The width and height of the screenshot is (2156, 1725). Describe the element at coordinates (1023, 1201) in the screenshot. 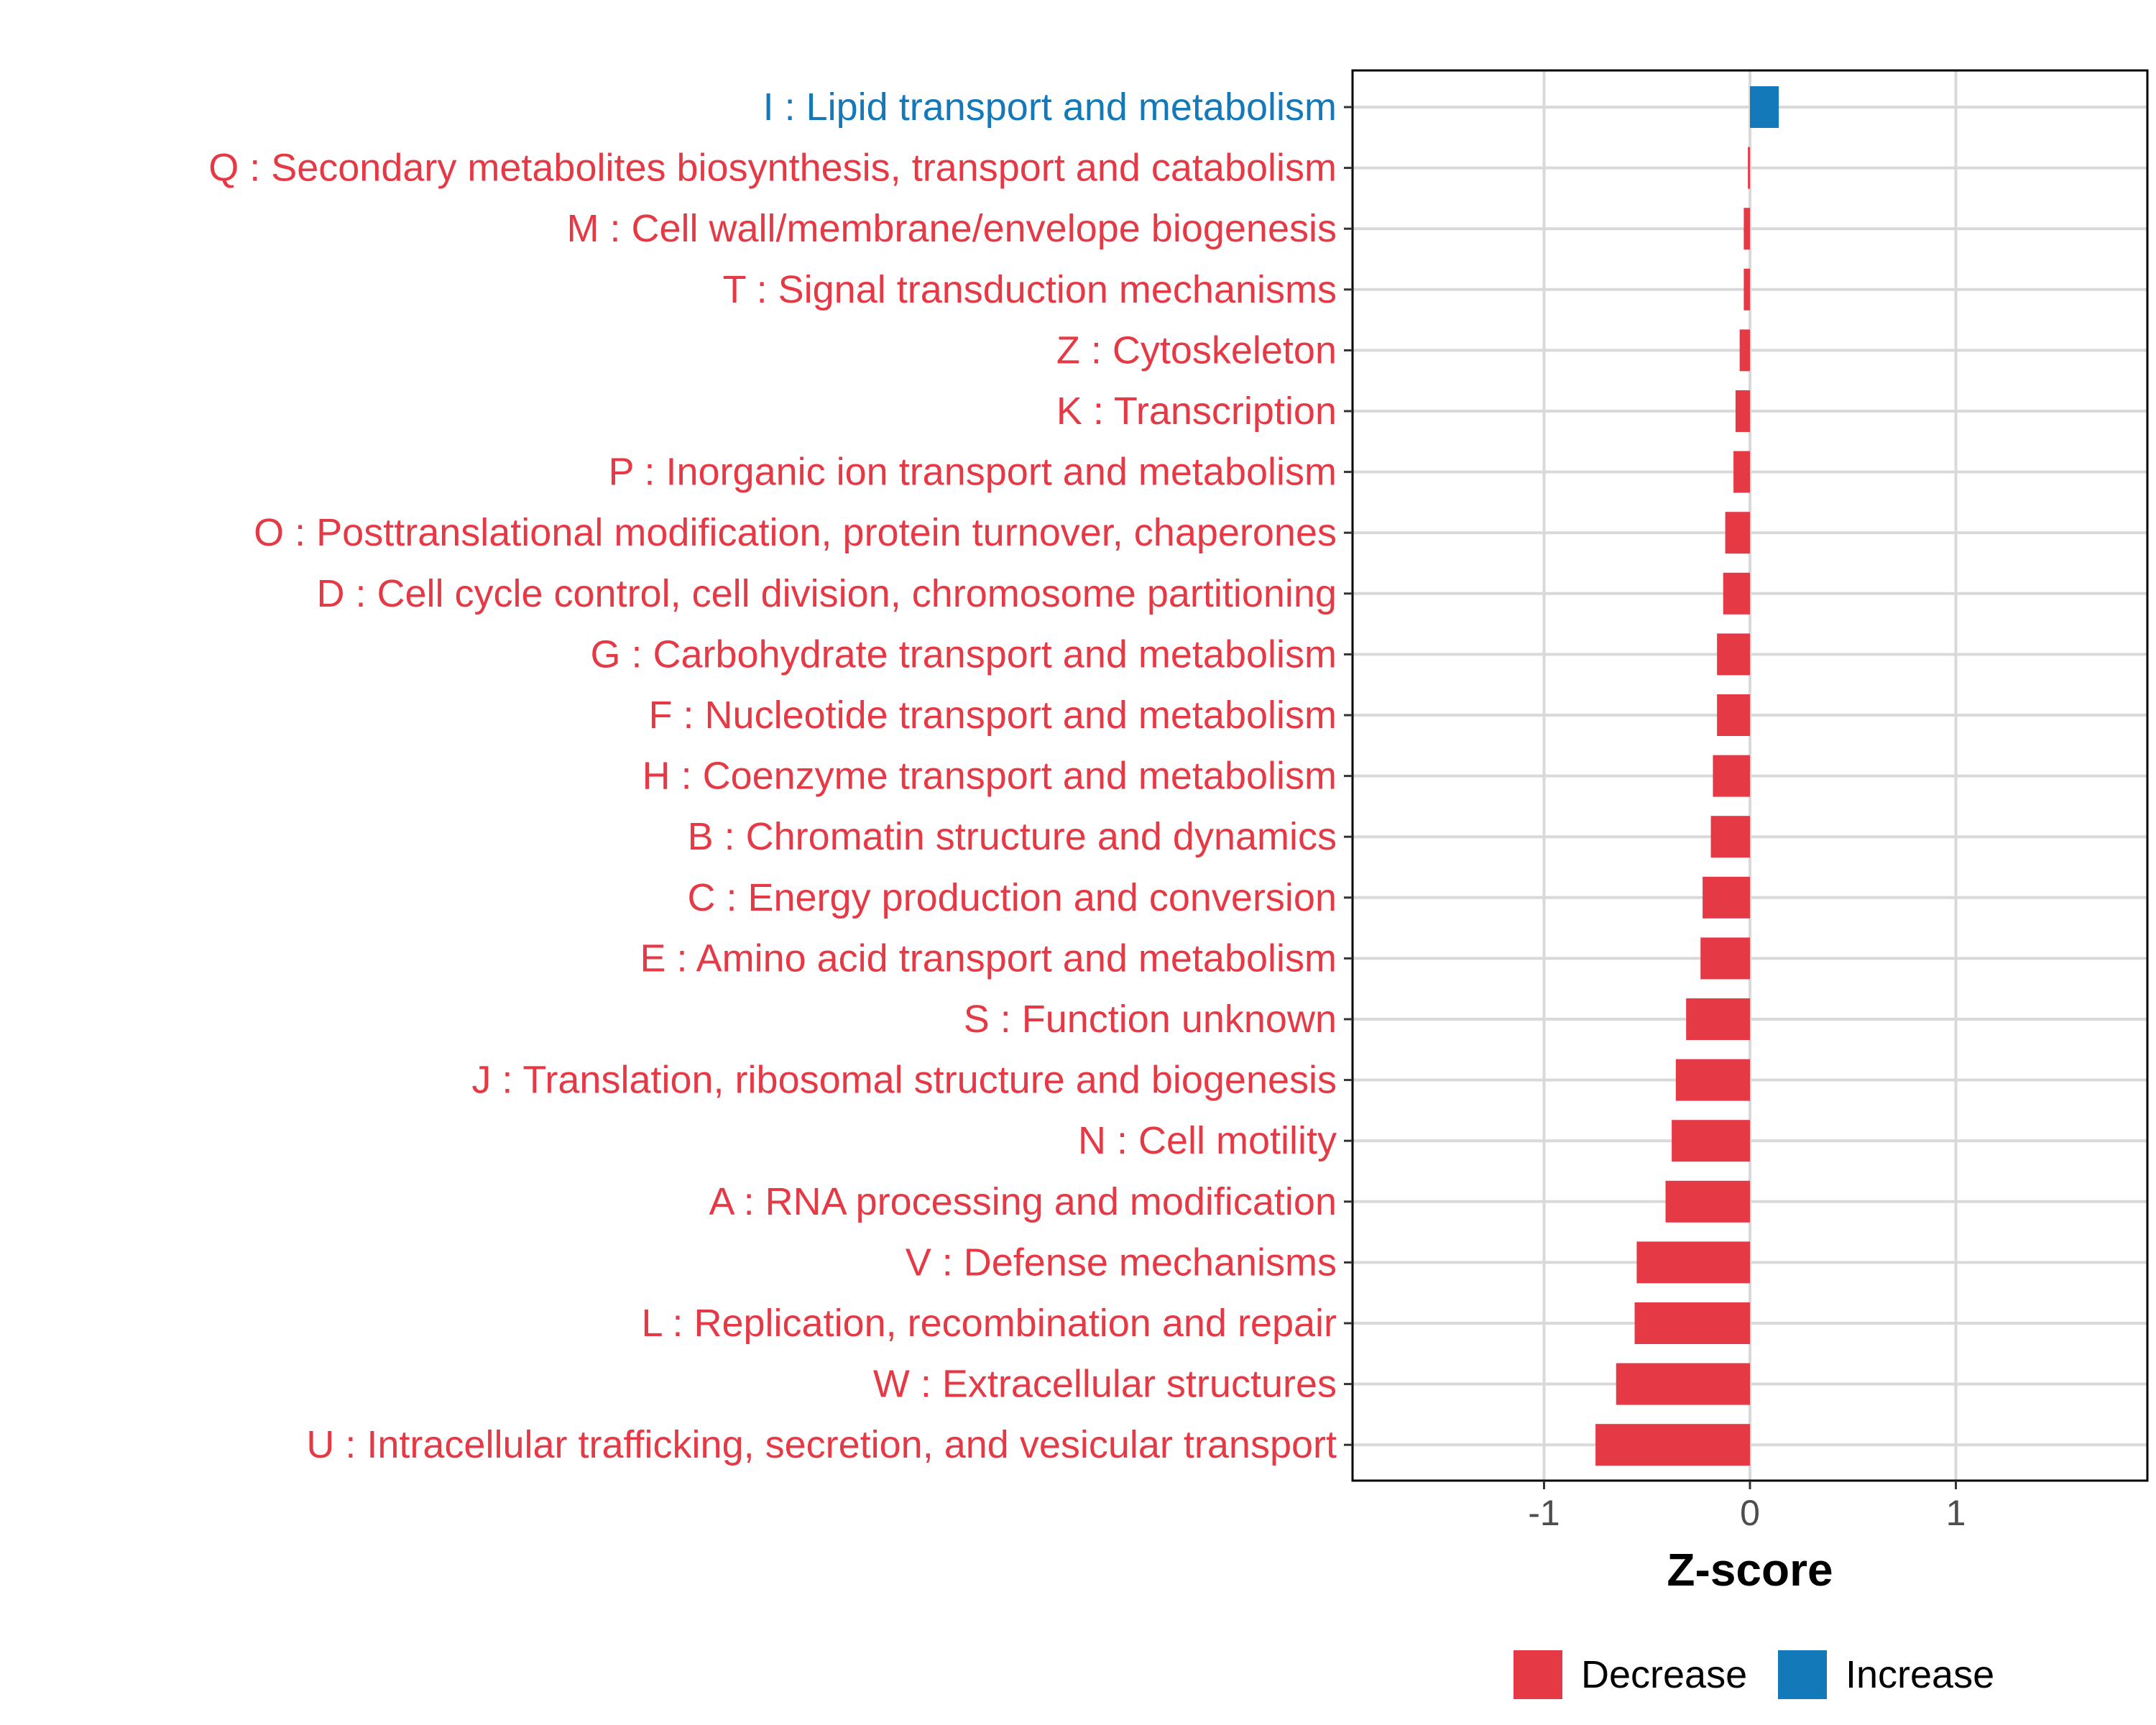

I see `y-tick-label: A : RNA processing and modification` at that location.